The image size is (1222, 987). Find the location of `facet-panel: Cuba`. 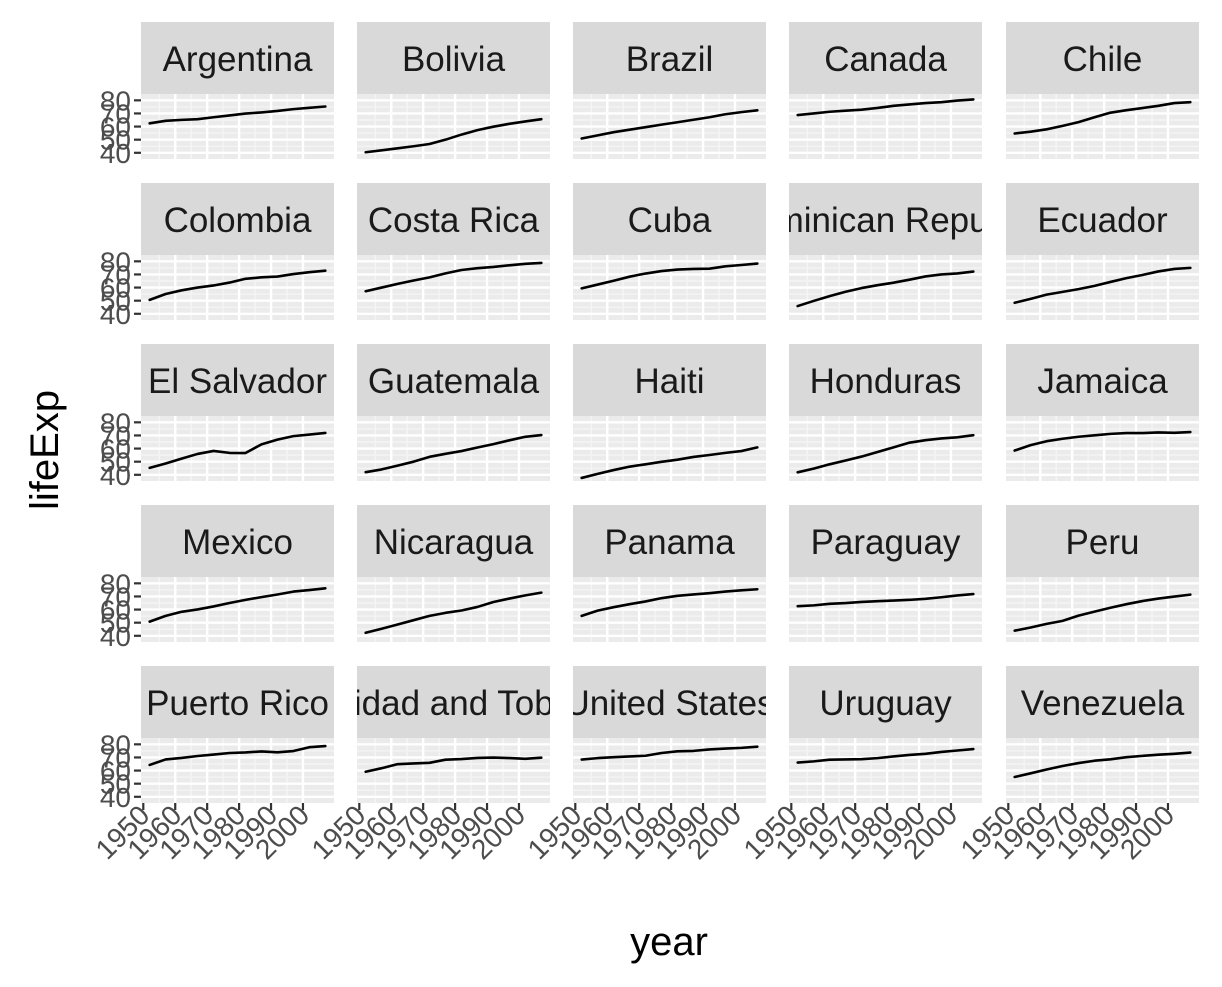

facet-panel: Cuba is located at coordinates (669, 251).